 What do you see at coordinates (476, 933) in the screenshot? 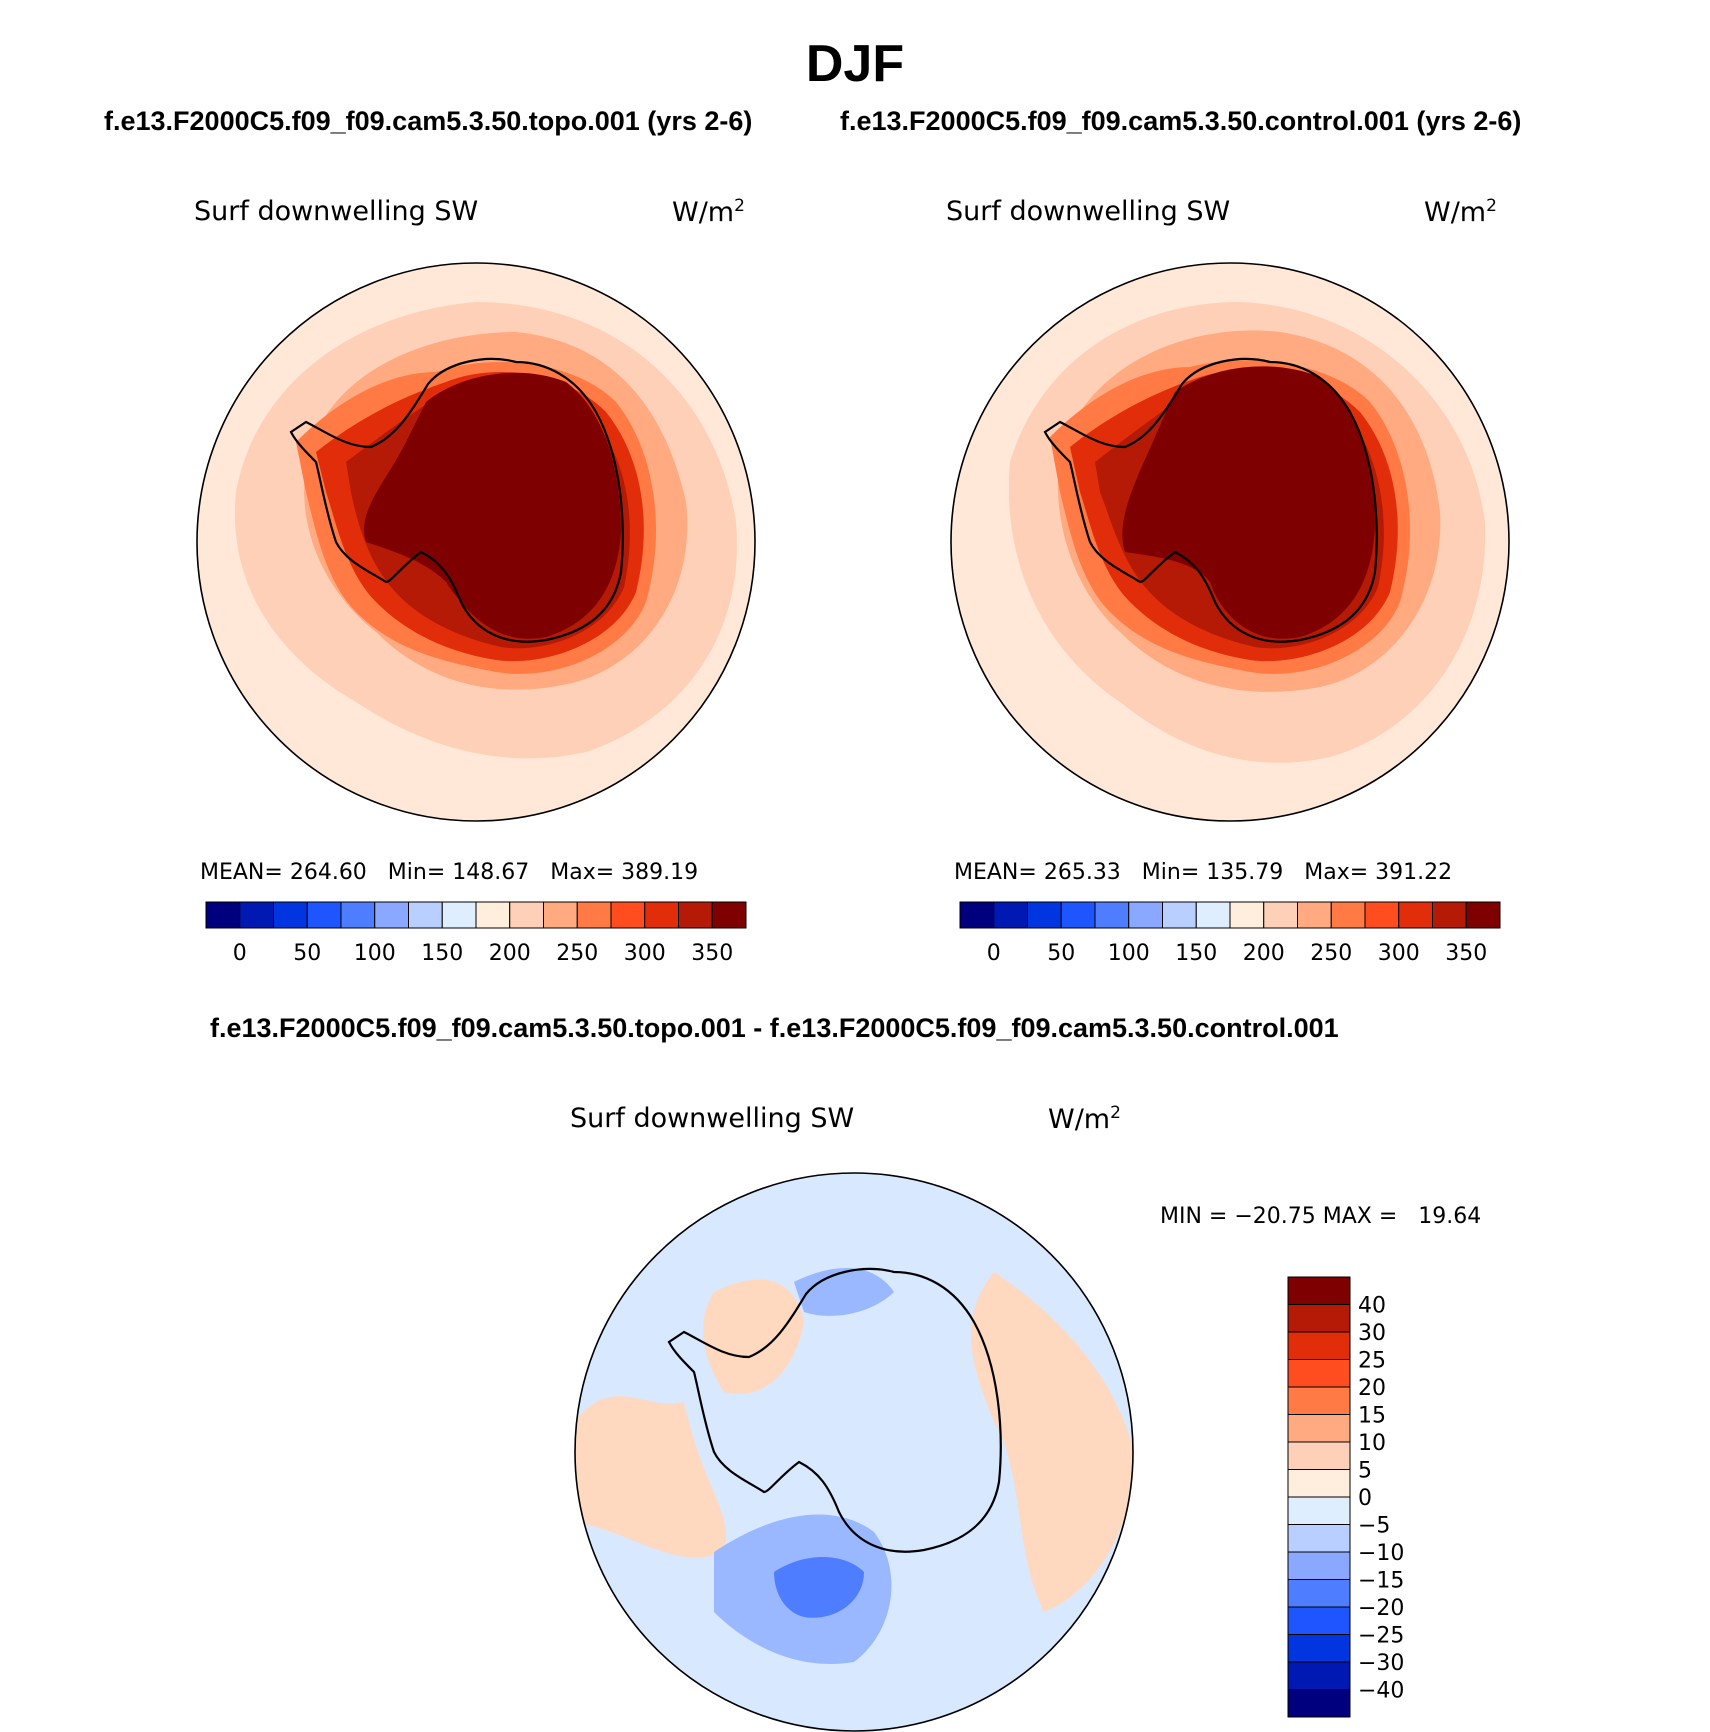
I see `left-colorbar: 0 50 100 150 200 250 300 350` at bounding box center [476, 933].